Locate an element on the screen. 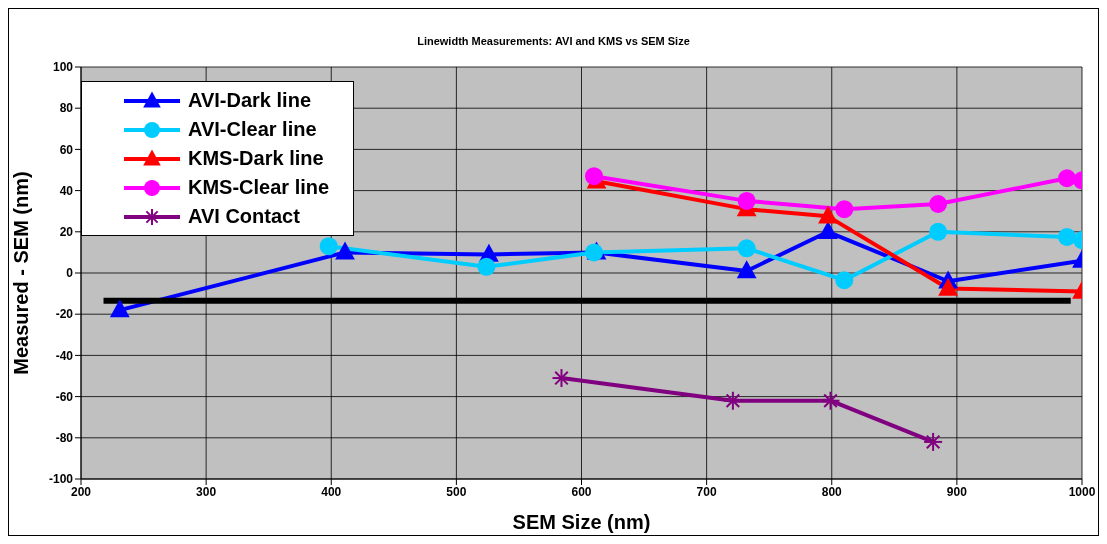 Image resolution: width=1107 pixels, height=544 pixels. x-tick-label: 1000 is located at coordinates (1082, 491).